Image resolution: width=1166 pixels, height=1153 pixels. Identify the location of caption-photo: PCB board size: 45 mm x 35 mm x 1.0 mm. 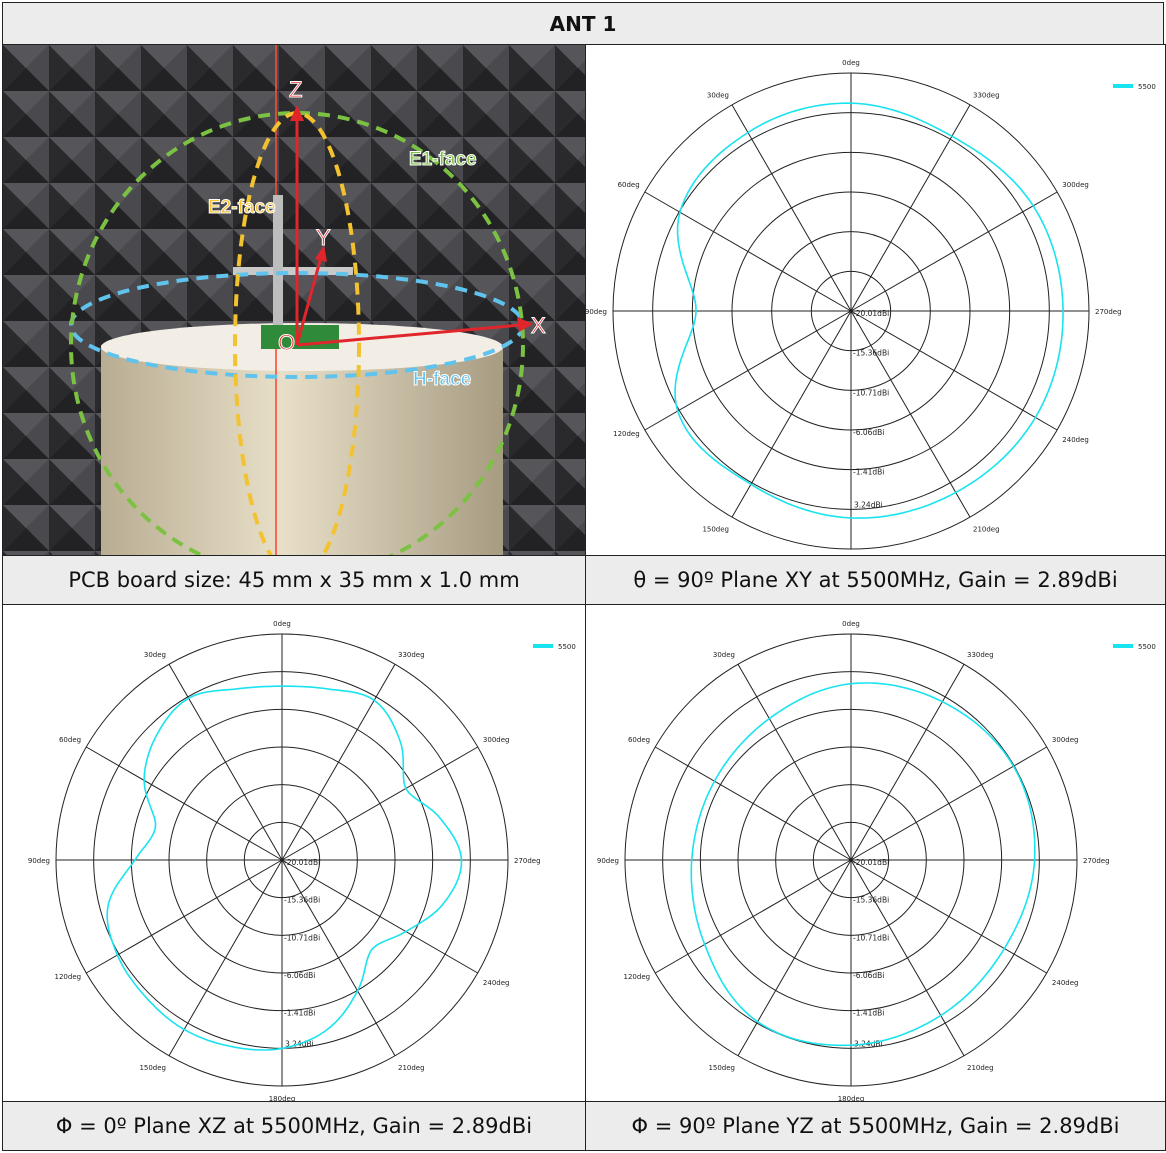
(294, 580).